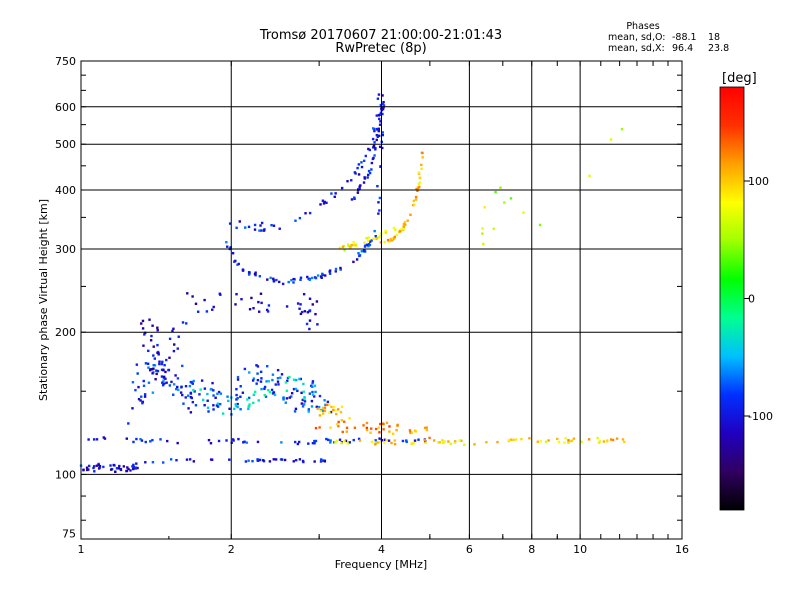  Describe the element at coordinates (714, 37) in the screenshot. I see `phase-o-sd: 18` at that location.